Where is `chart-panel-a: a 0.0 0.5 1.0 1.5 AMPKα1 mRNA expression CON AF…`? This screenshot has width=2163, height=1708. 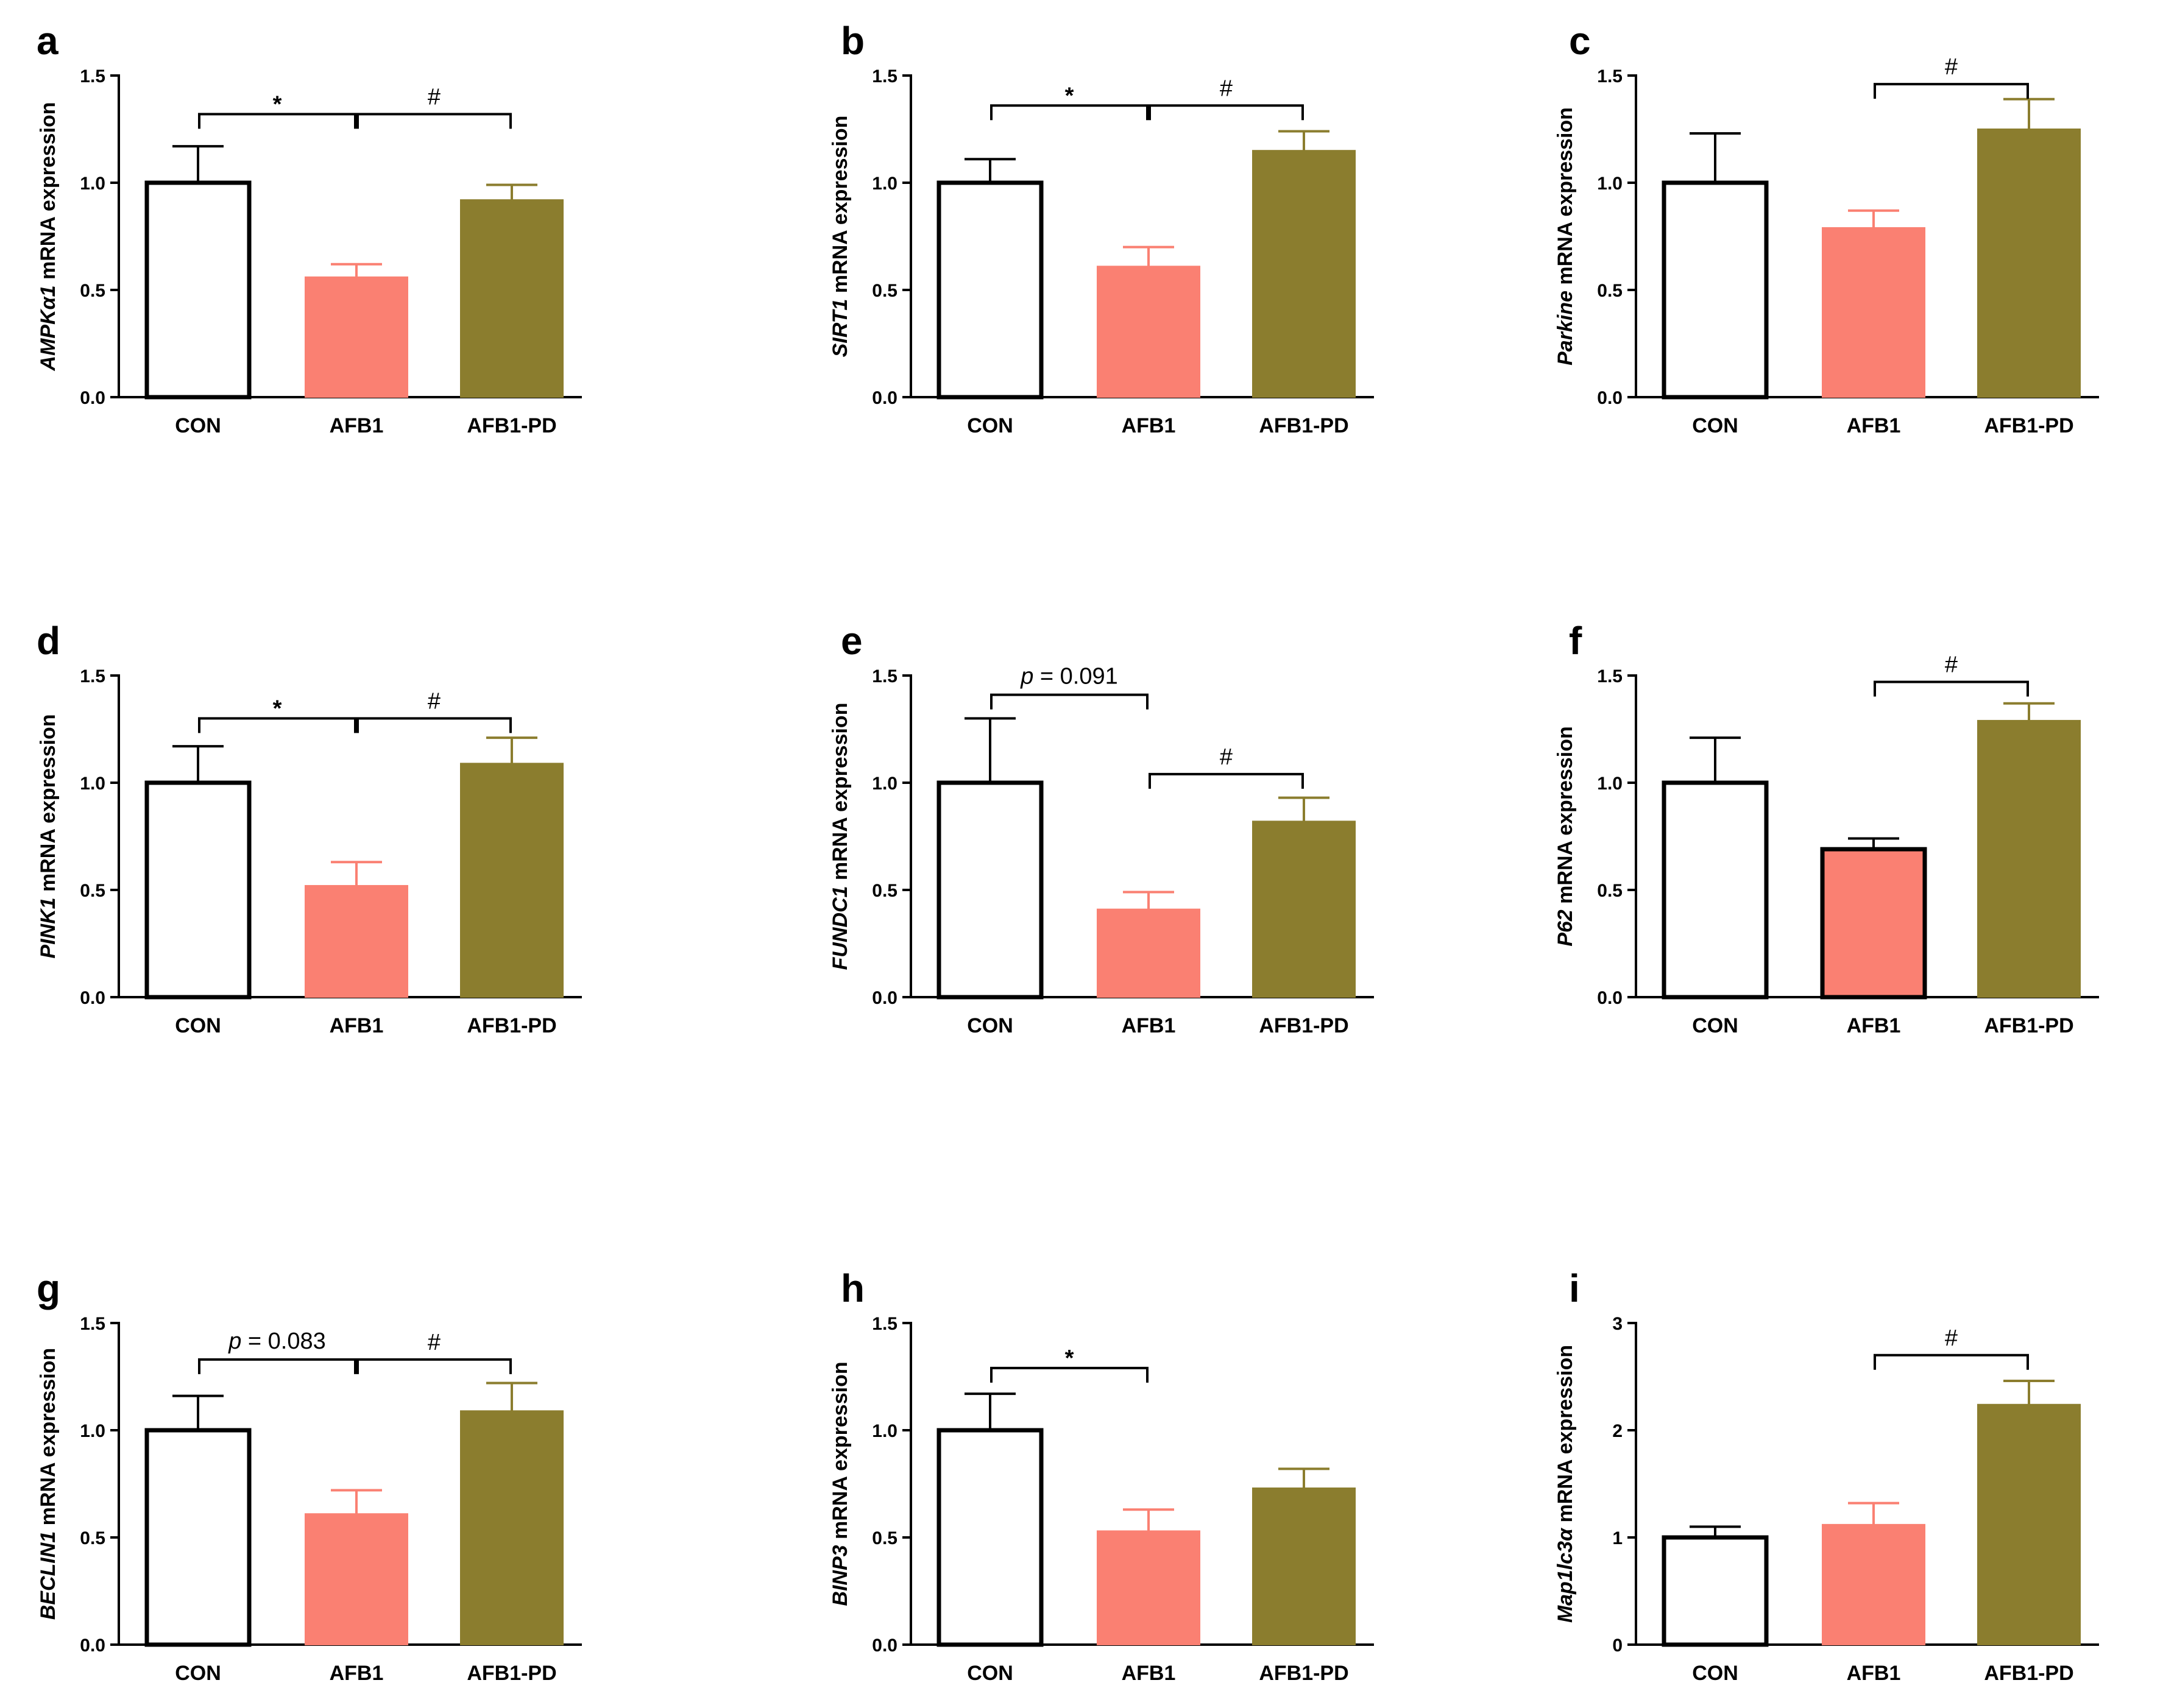 chart-panel-a: a 0.0 0.5 1.0 1.5 AMPKα1 mRNA expression CON AF… is located at coordinates (309, 228).